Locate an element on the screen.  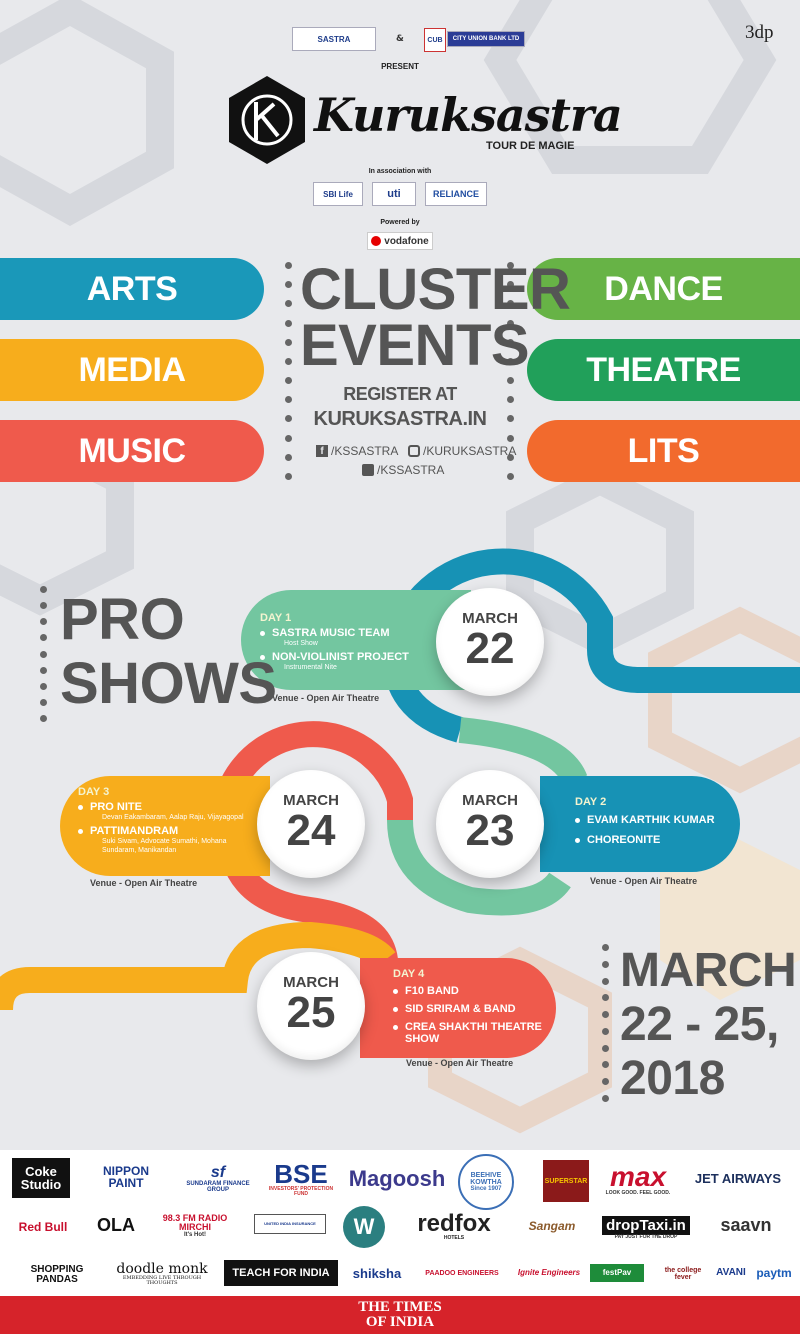
sponsor-droptaxi: dropTaxi.in PAY JUST FOR THE DROP is located at coordinates (646, 1228).